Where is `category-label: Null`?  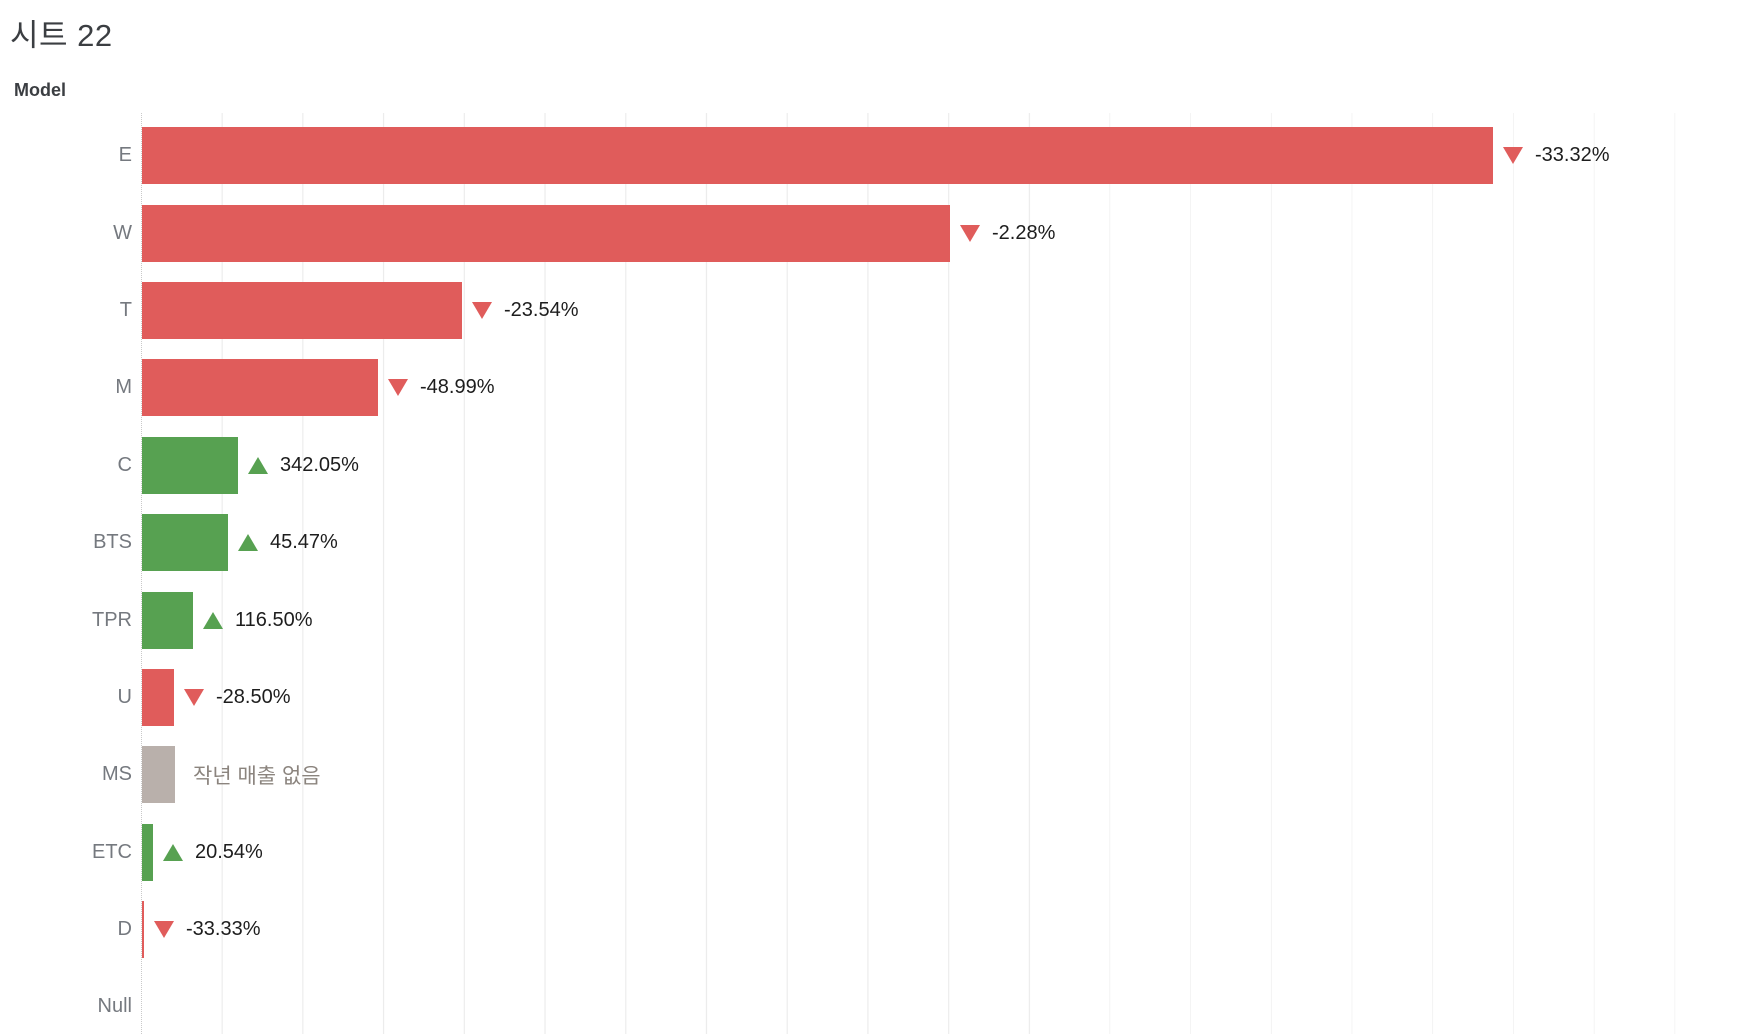 category-label: Null is located at coordinates (114, 1006).